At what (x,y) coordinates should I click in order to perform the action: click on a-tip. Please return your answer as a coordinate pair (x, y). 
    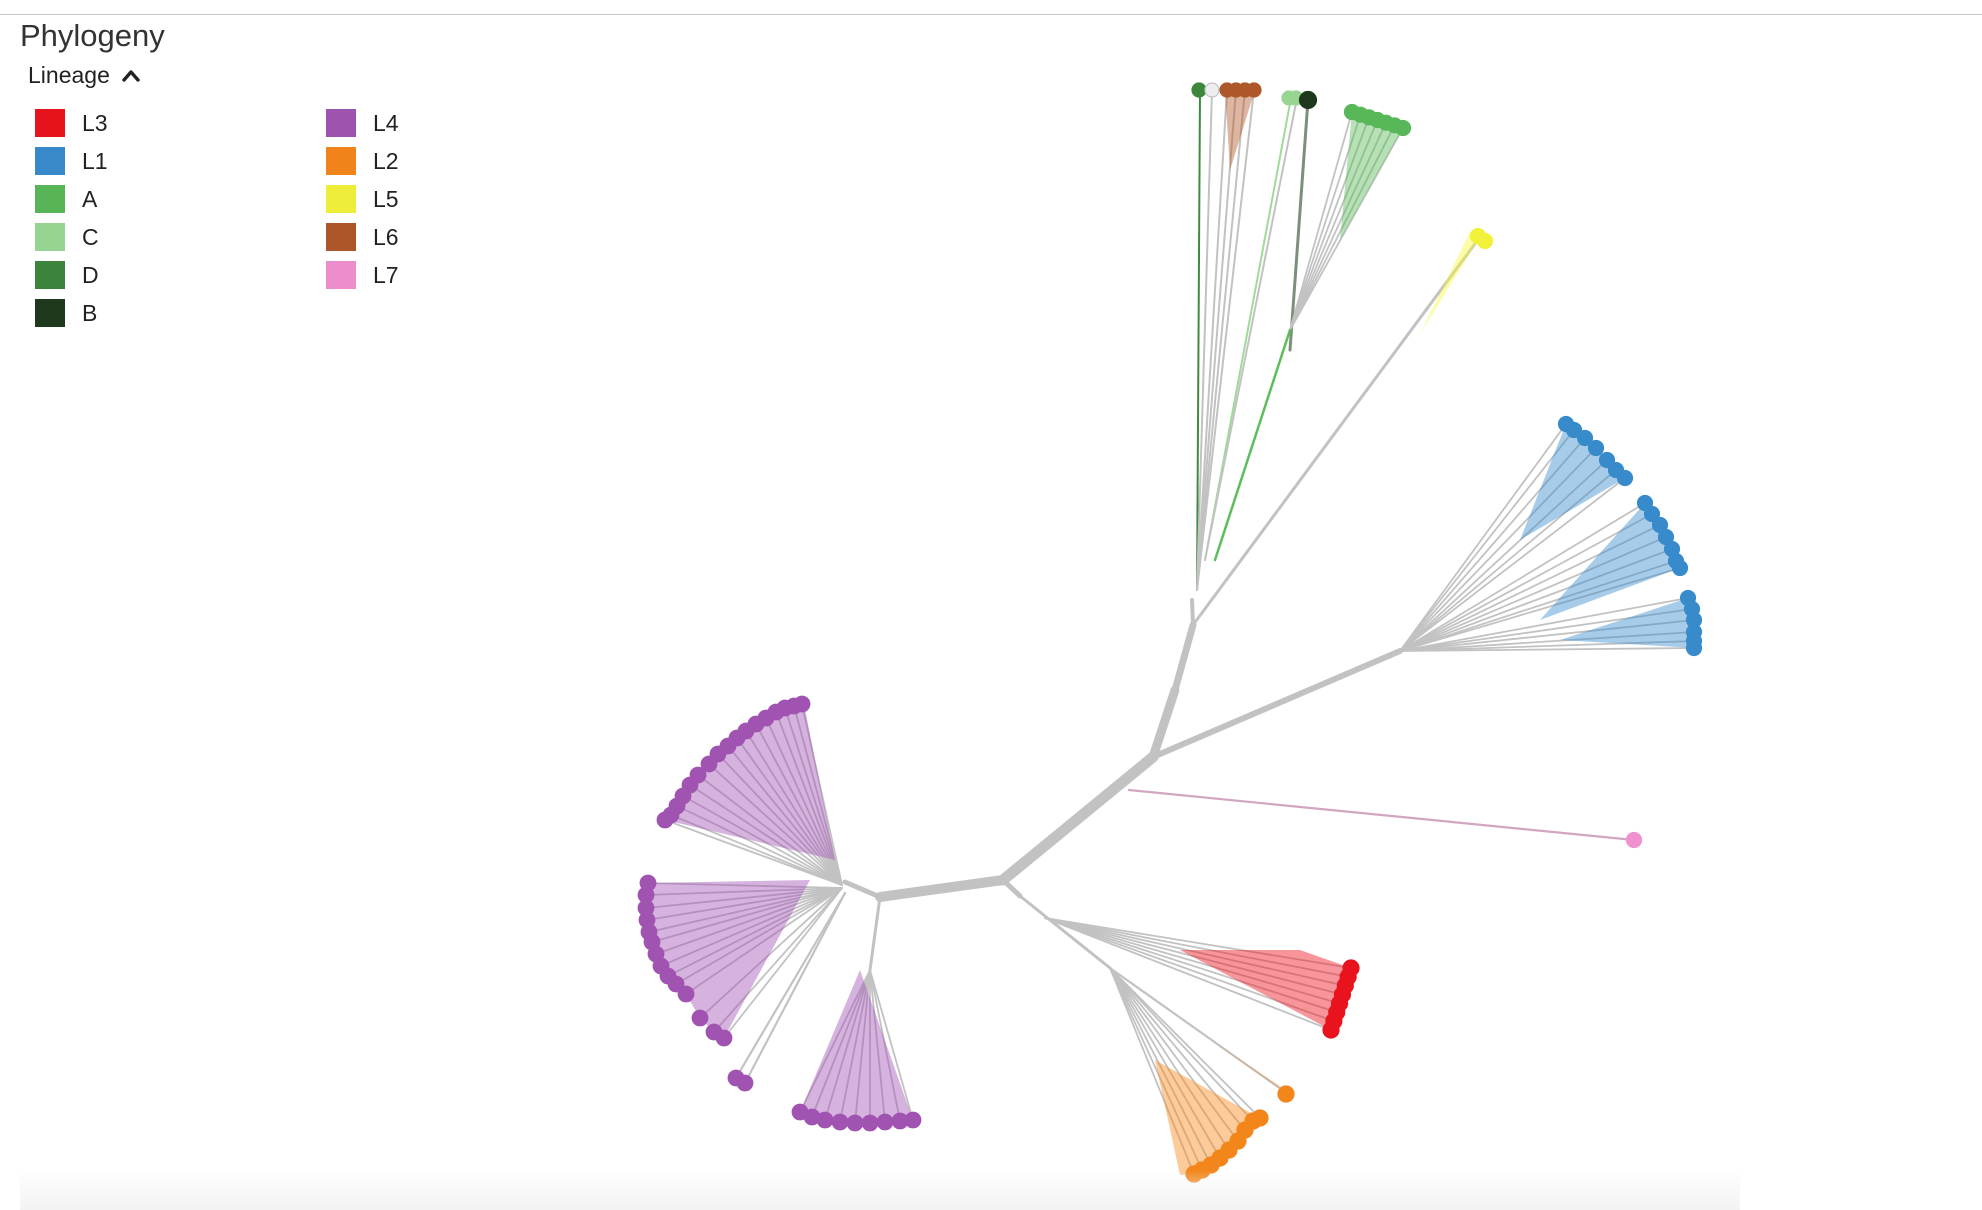
    Looking at the image, I should click on (1403, 128).